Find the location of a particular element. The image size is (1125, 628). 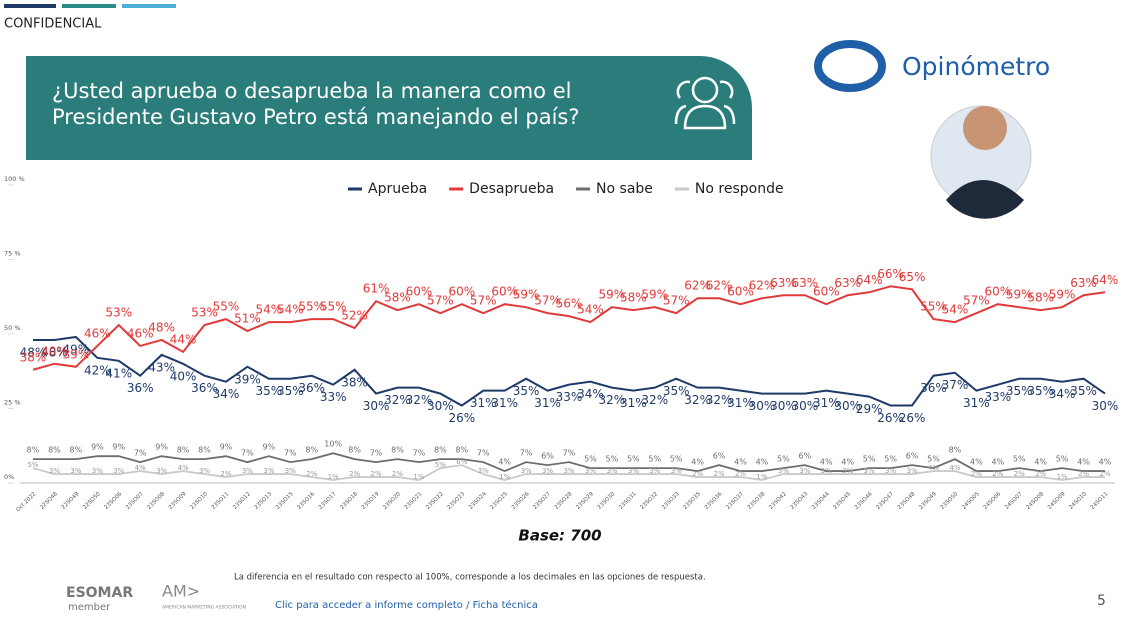

x-tick-label: 24SO05 is located at coordinates (971, 501).